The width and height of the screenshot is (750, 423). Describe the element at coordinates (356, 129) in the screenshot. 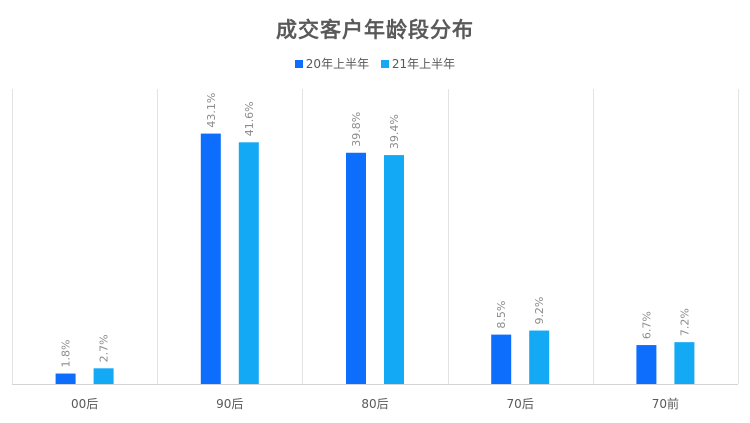

I see `data-label-series-1-80后: 39.8%` at that location.